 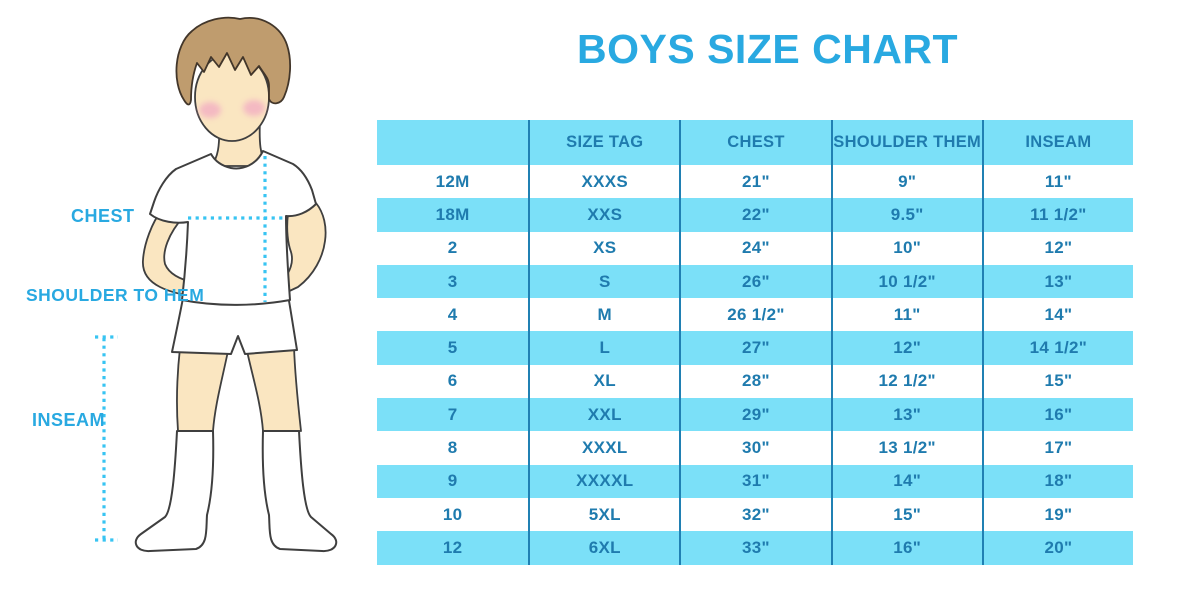 I want to click on table-header-cell: SIZE TAG, so click(x=604, y=142).